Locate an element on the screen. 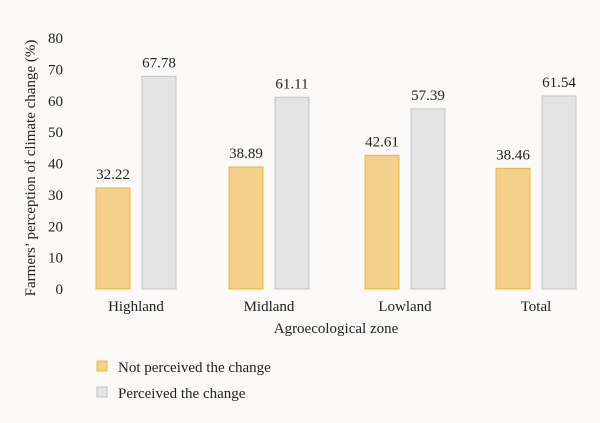 This screenshot has height=423, width=600. bar-value-label: 42.61 is located at coordinates (382, 142).